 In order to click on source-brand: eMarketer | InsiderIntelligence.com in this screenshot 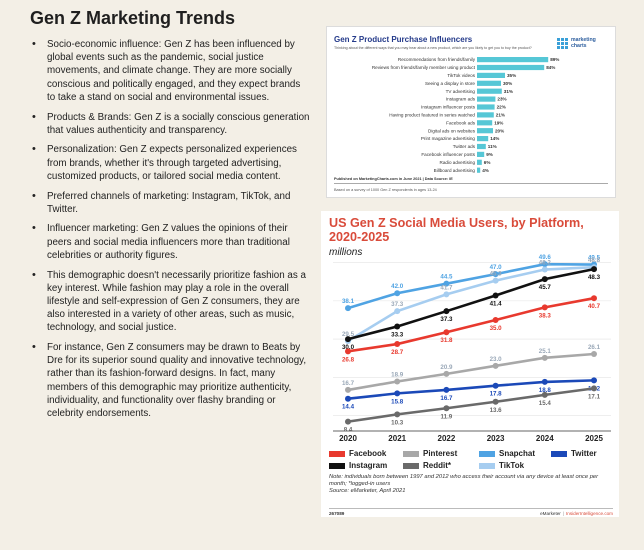, I will do `click(576, 513)`.